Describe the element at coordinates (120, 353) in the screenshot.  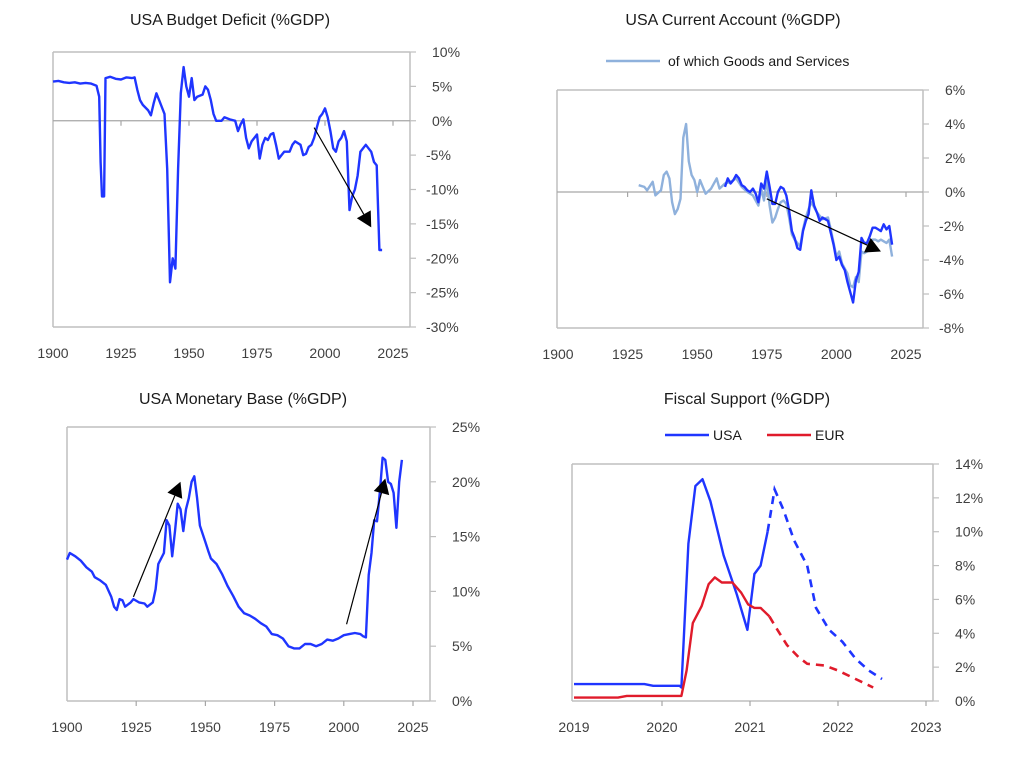
I see `budget-x-tick-label: 1925` at that location.